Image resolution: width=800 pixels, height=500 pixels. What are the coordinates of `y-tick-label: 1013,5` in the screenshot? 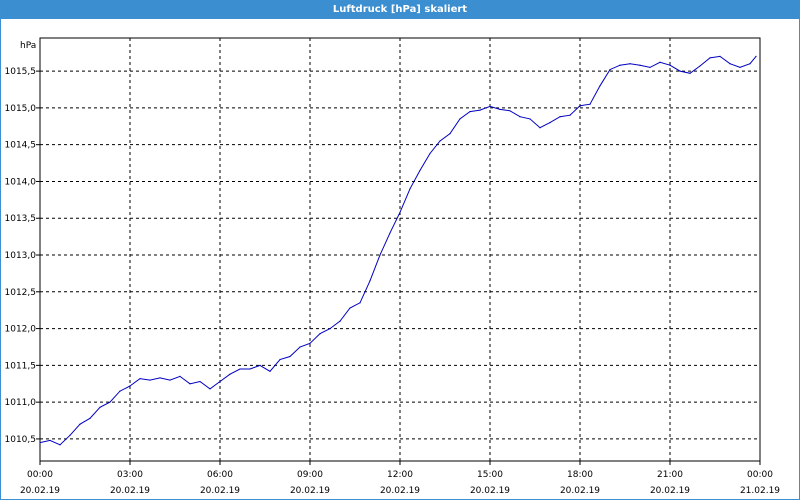 It's located at (21, 219).